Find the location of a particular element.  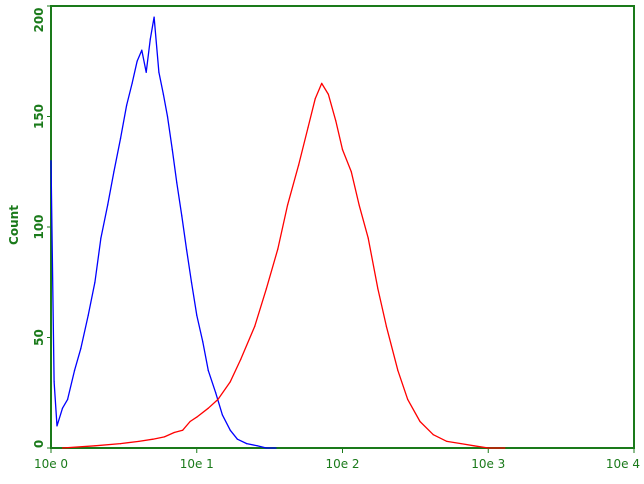

x-tick-label: 10e 0 is located at coordinates (51, 464).